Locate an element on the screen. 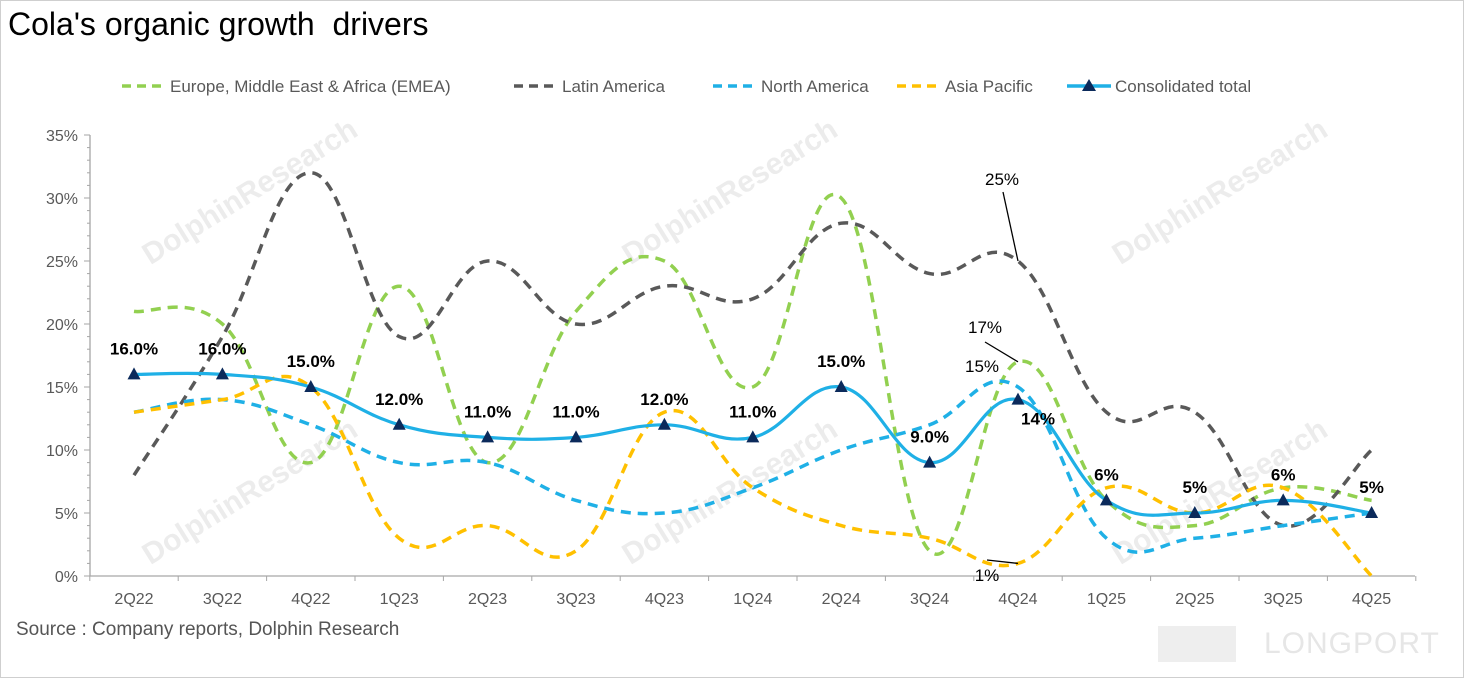 This screenshot has height=678, width=1464. x-tick-label: 4Q24 is located at coordinates (1017, 599).